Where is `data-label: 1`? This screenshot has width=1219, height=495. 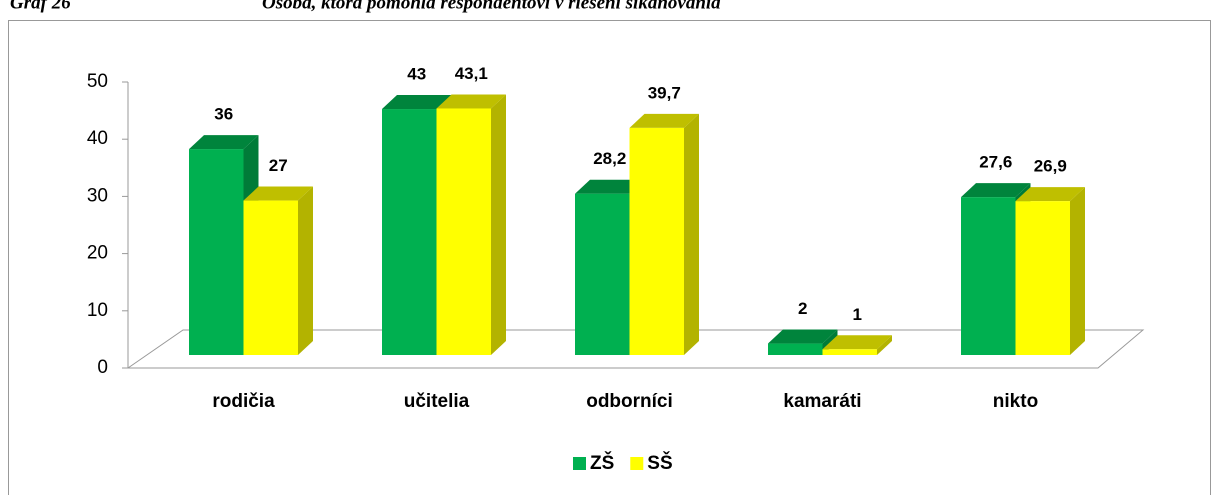 data-label: 1 is located at coordinates (857, 314).